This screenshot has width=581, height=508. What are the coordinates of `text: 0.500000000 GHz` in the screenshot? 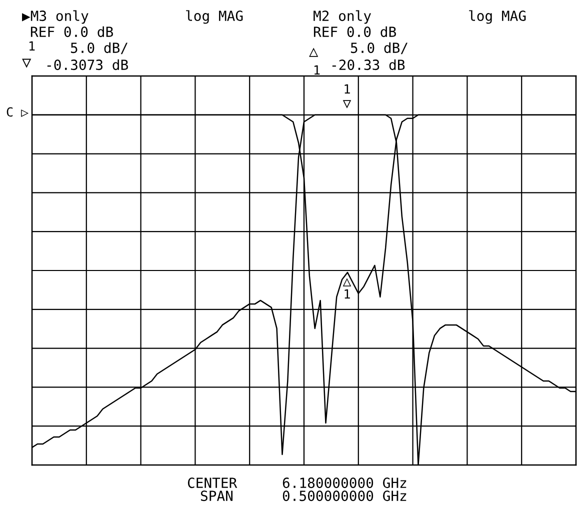 It's located at (344, 496).